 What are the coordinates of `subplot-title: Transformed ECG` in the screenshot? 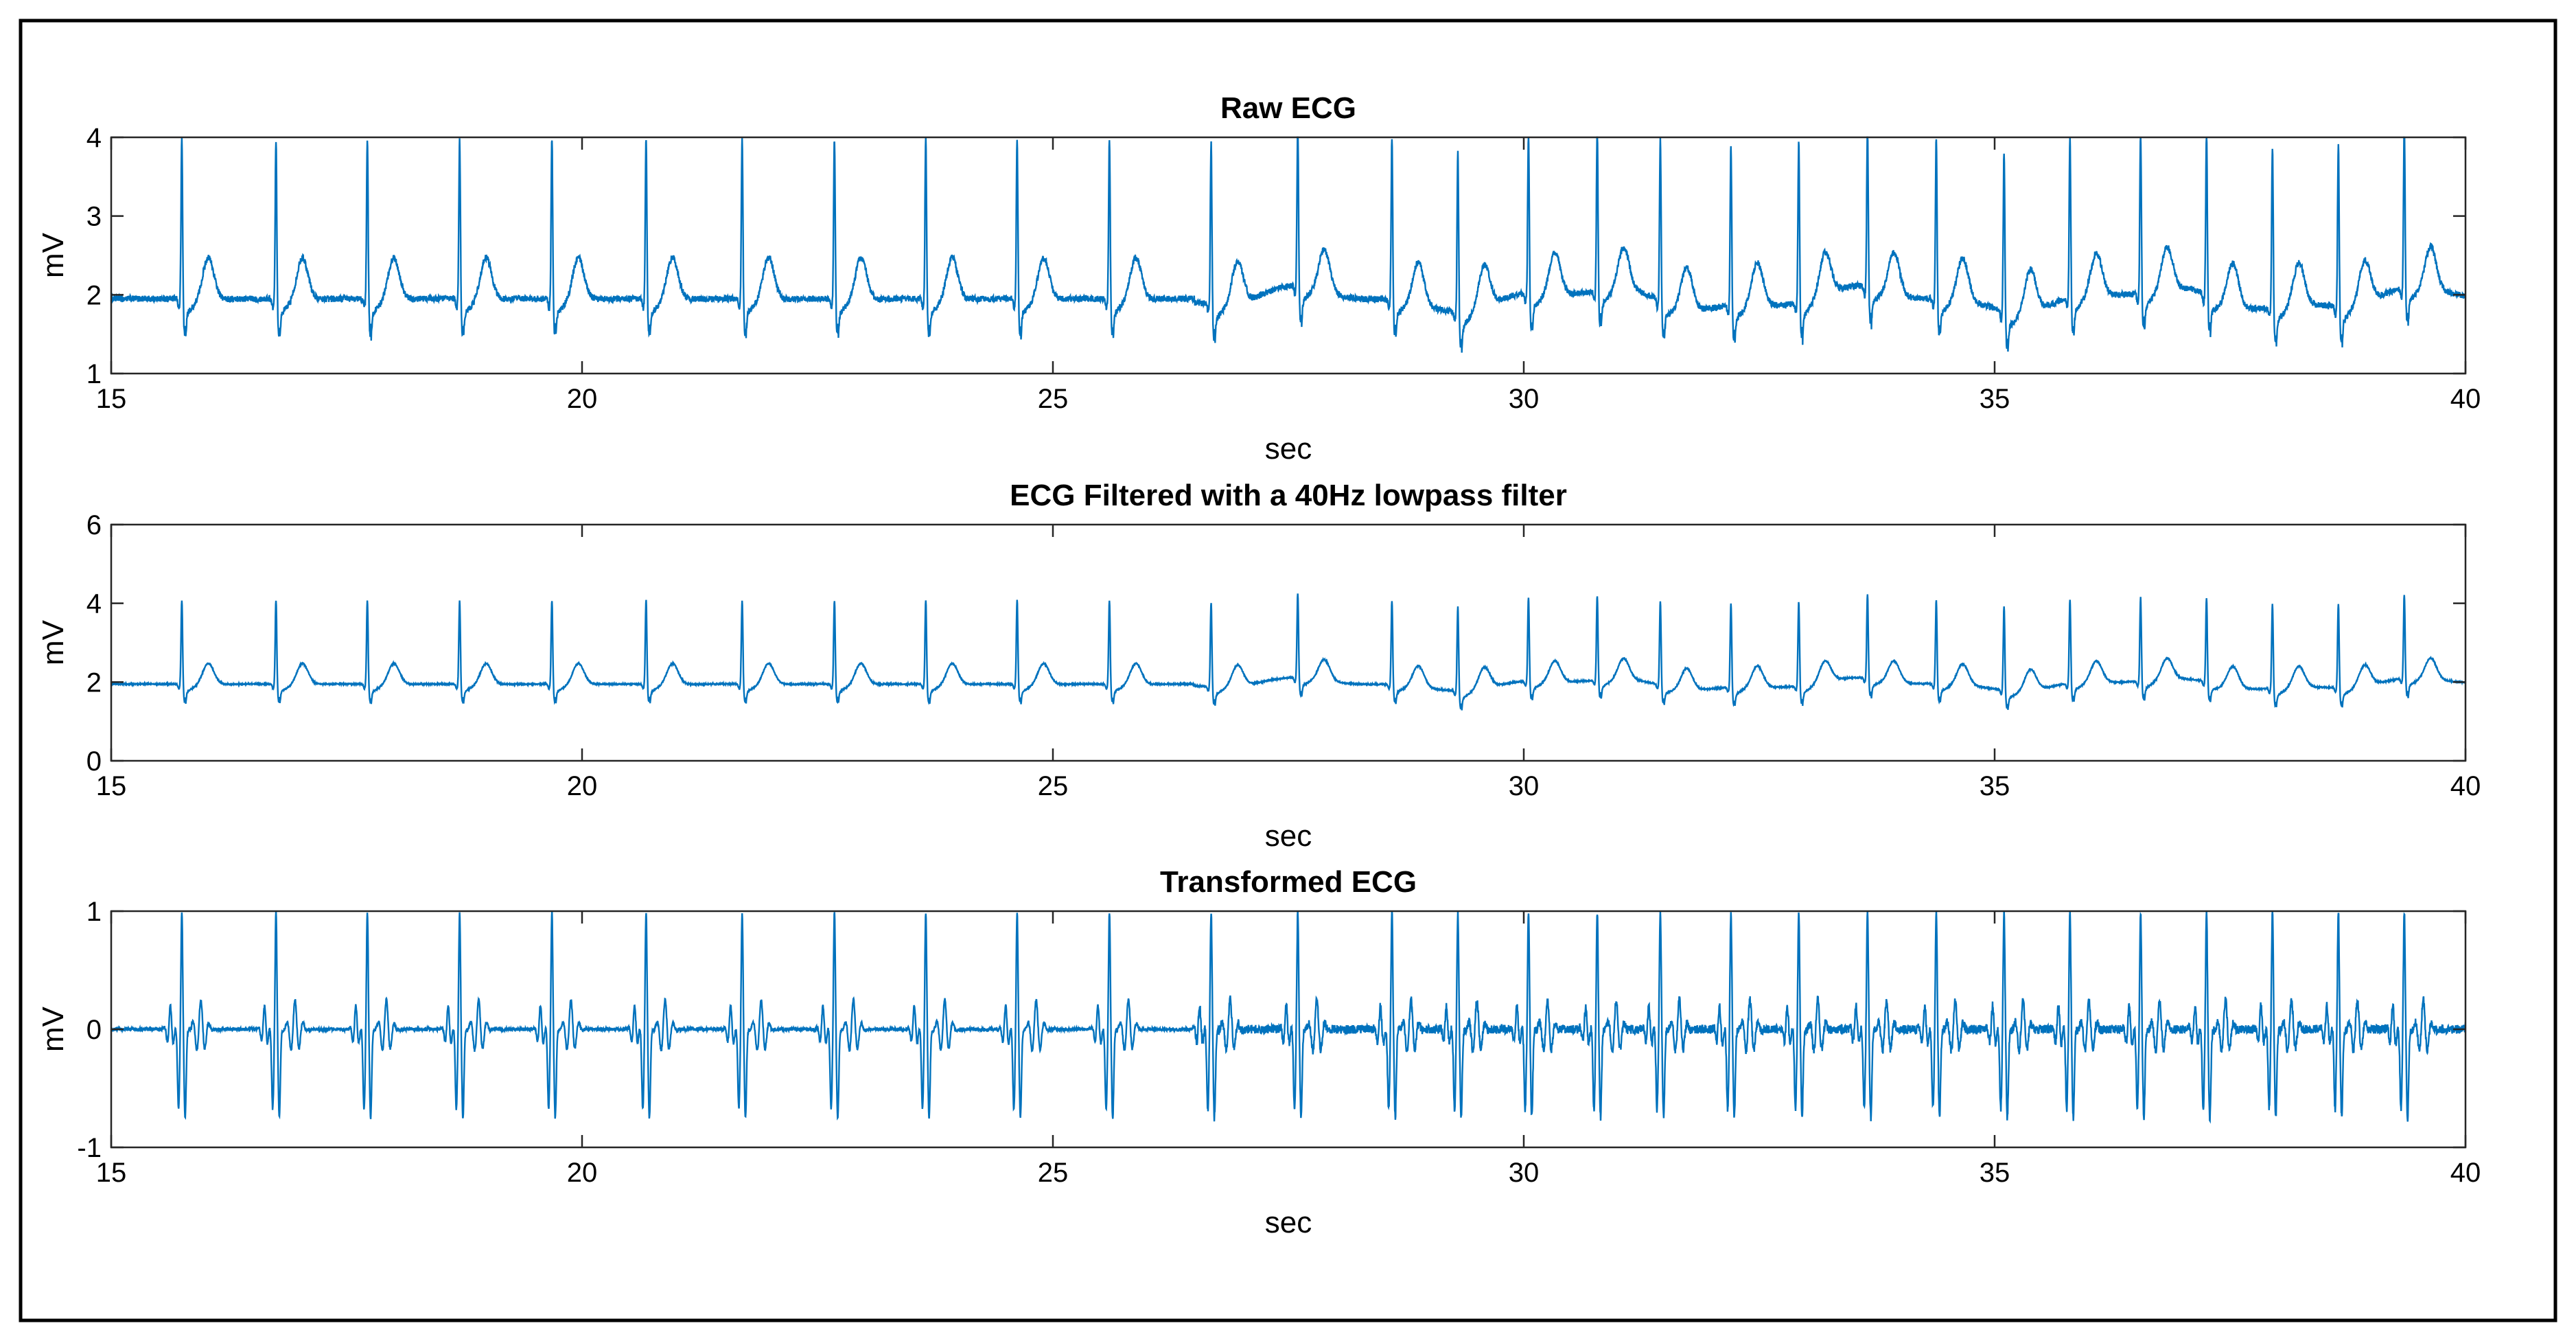 It's located at (1288, 882).